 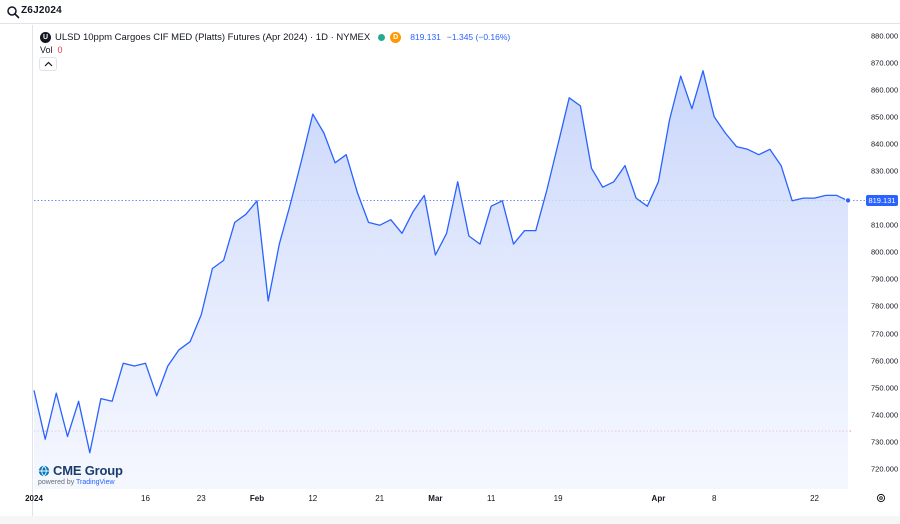 What do you see at coordinates (145, 498) in the screenshot?
I see `x-tick-label: 16` at bounding box center [145, 498].